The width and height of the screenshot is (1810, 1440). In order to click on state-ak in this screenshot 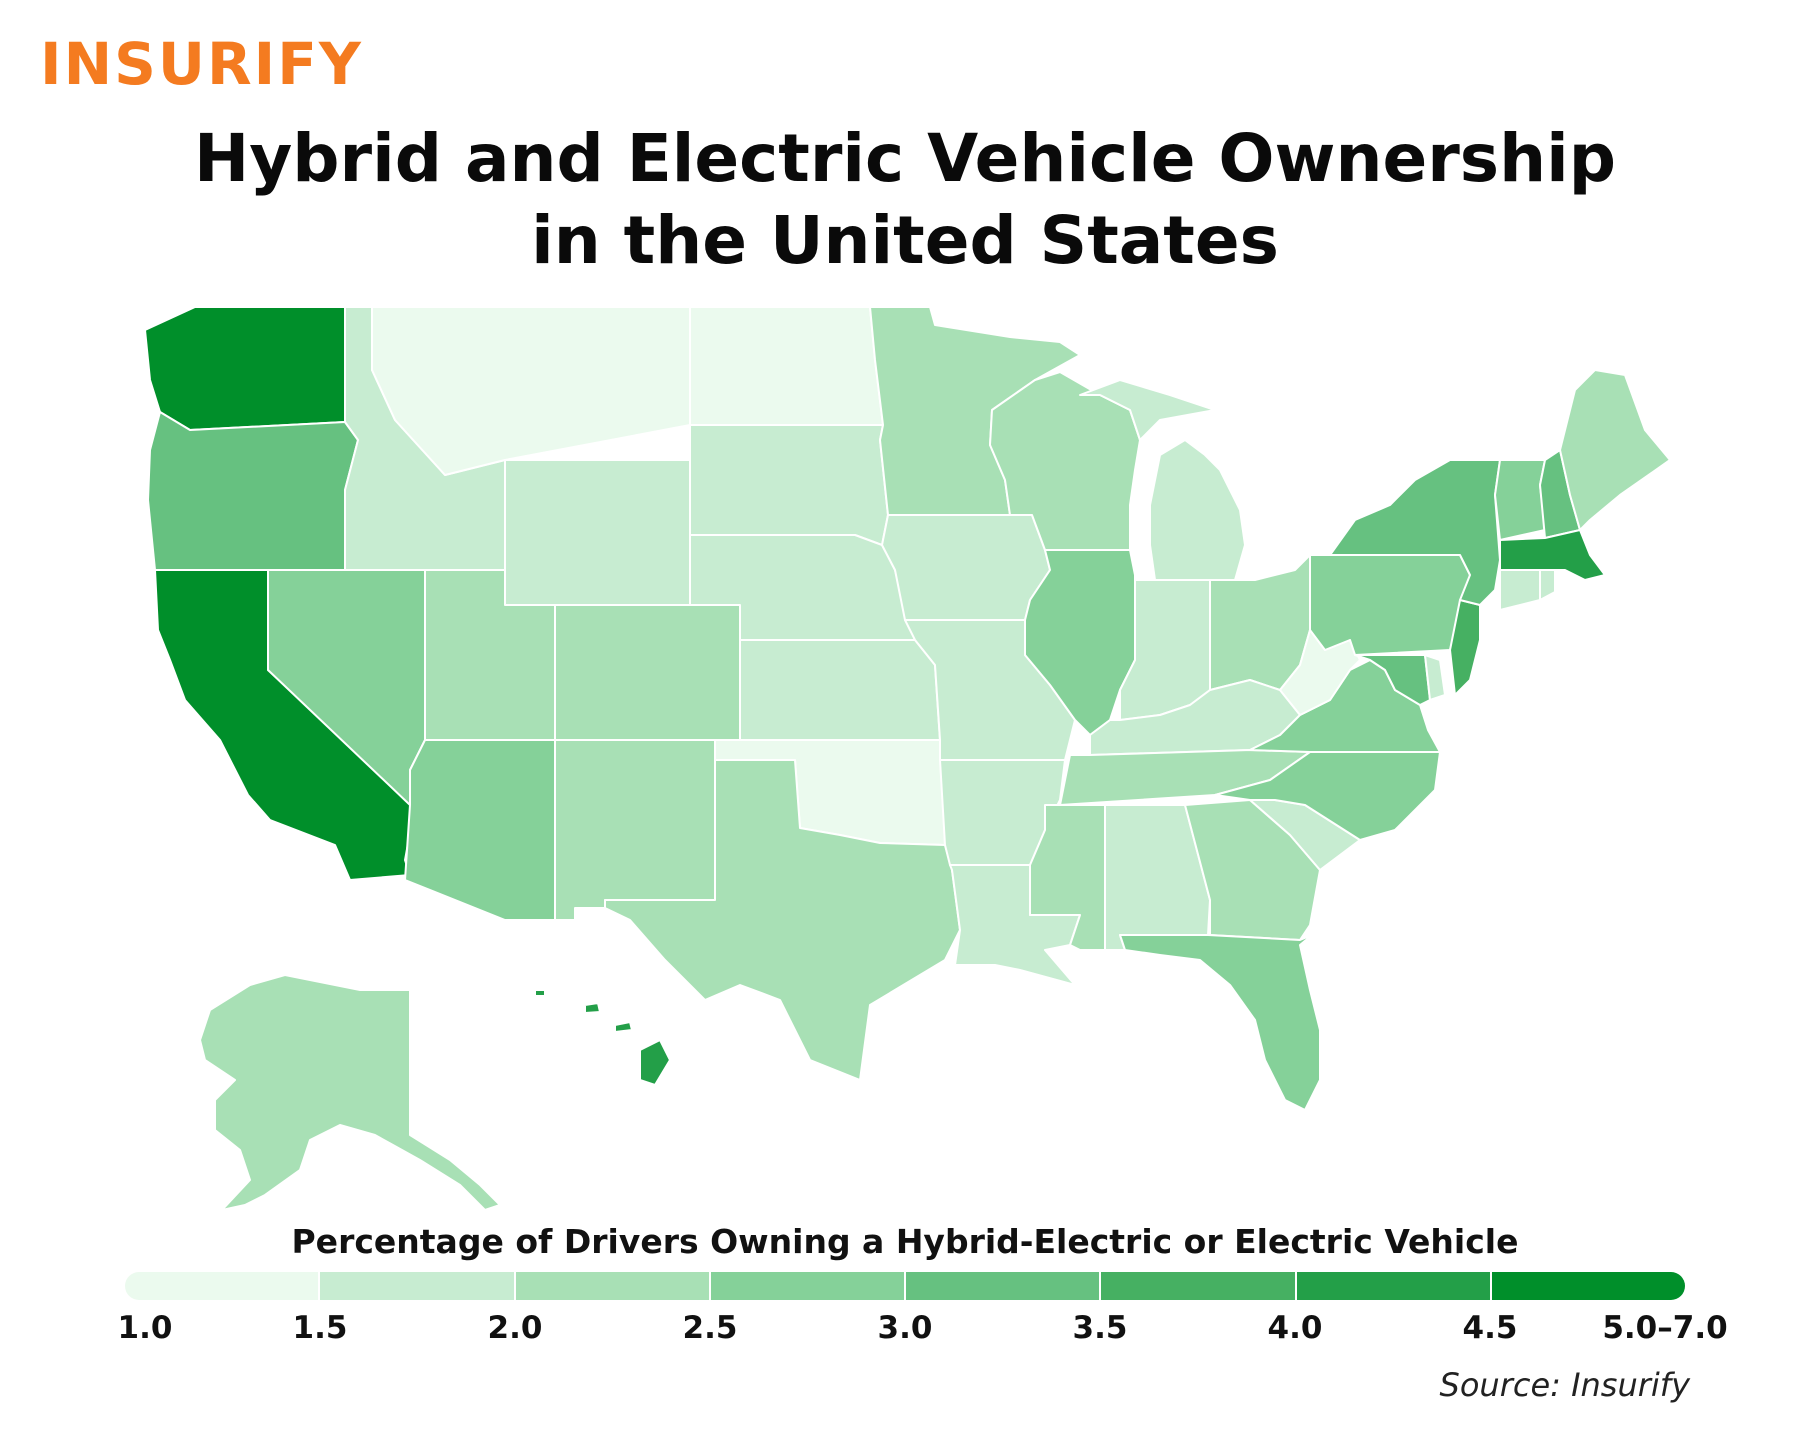, I will do `click(350, 1092)`.